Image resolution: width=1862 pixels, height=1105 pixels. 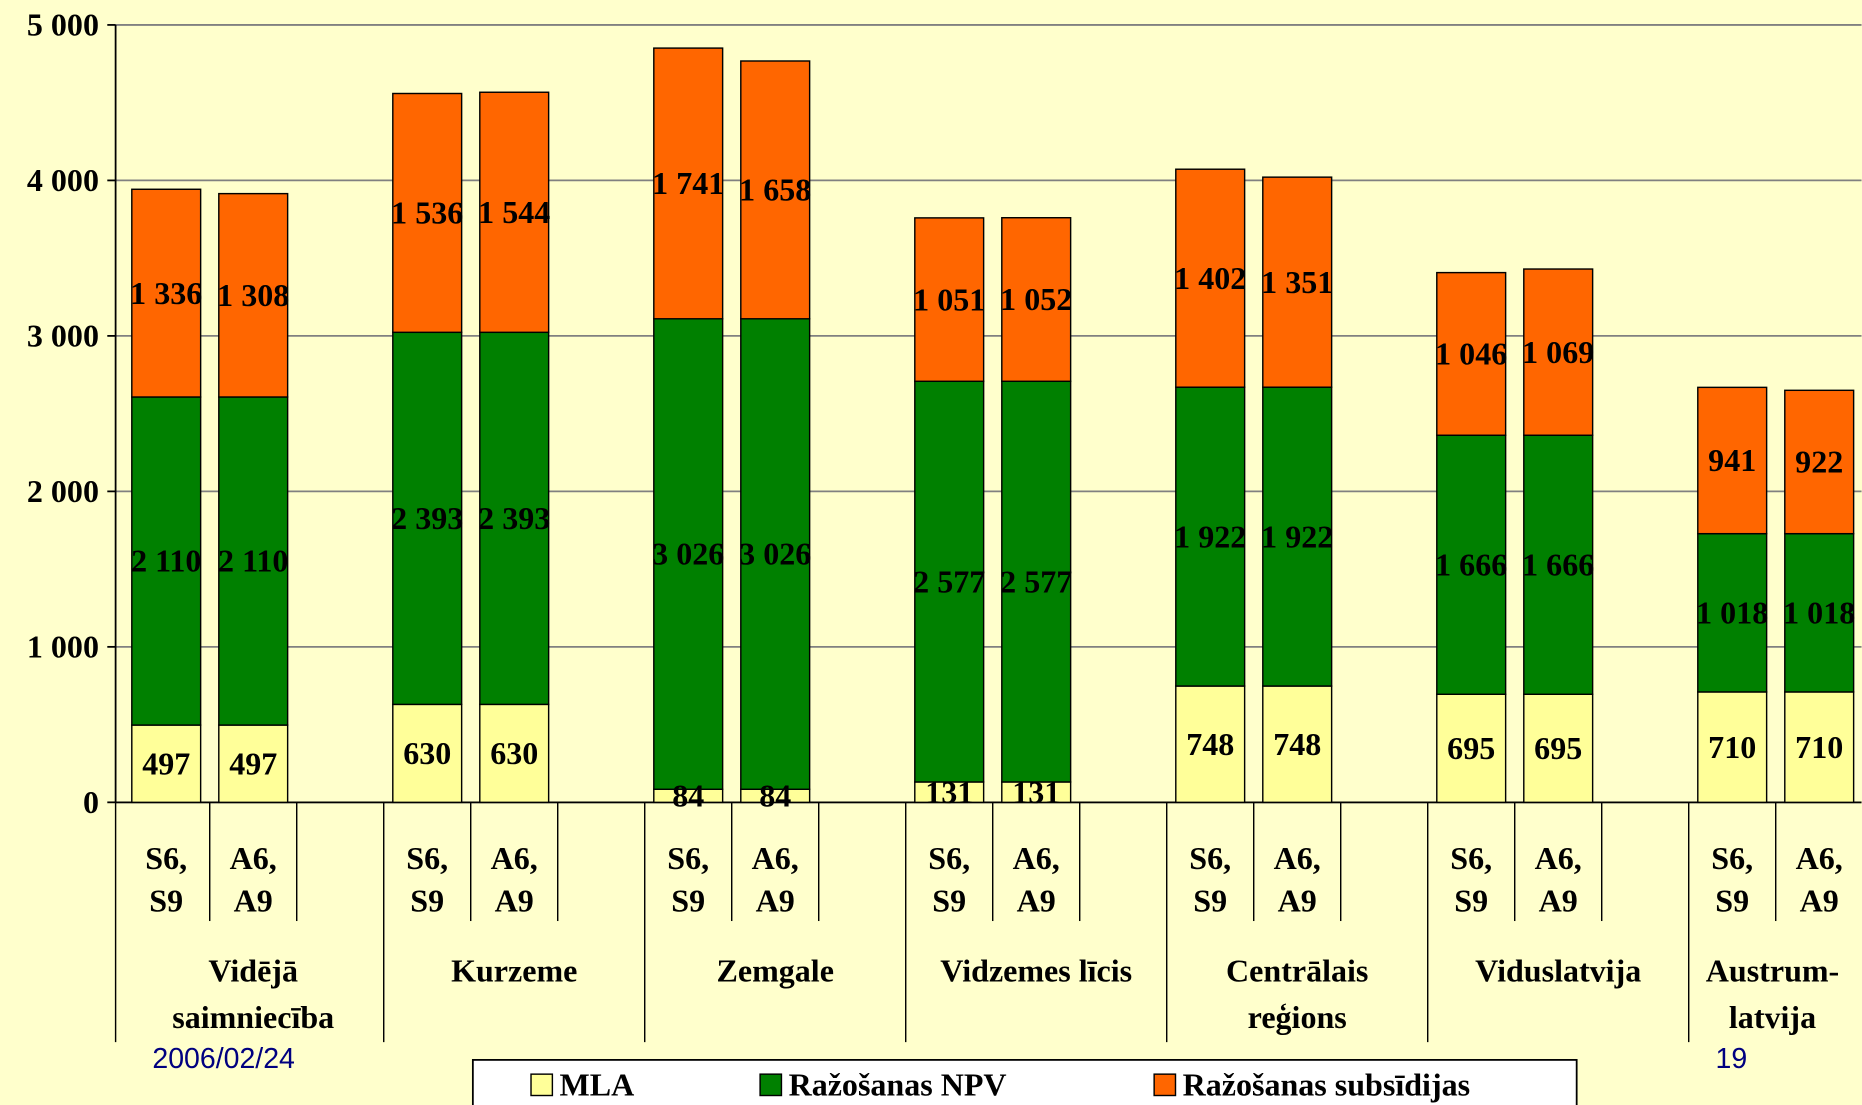 What do you see at coordinates (427, 213) in the screenshot?
I see `data-label: 1 536` at bounding box center [427, 213].